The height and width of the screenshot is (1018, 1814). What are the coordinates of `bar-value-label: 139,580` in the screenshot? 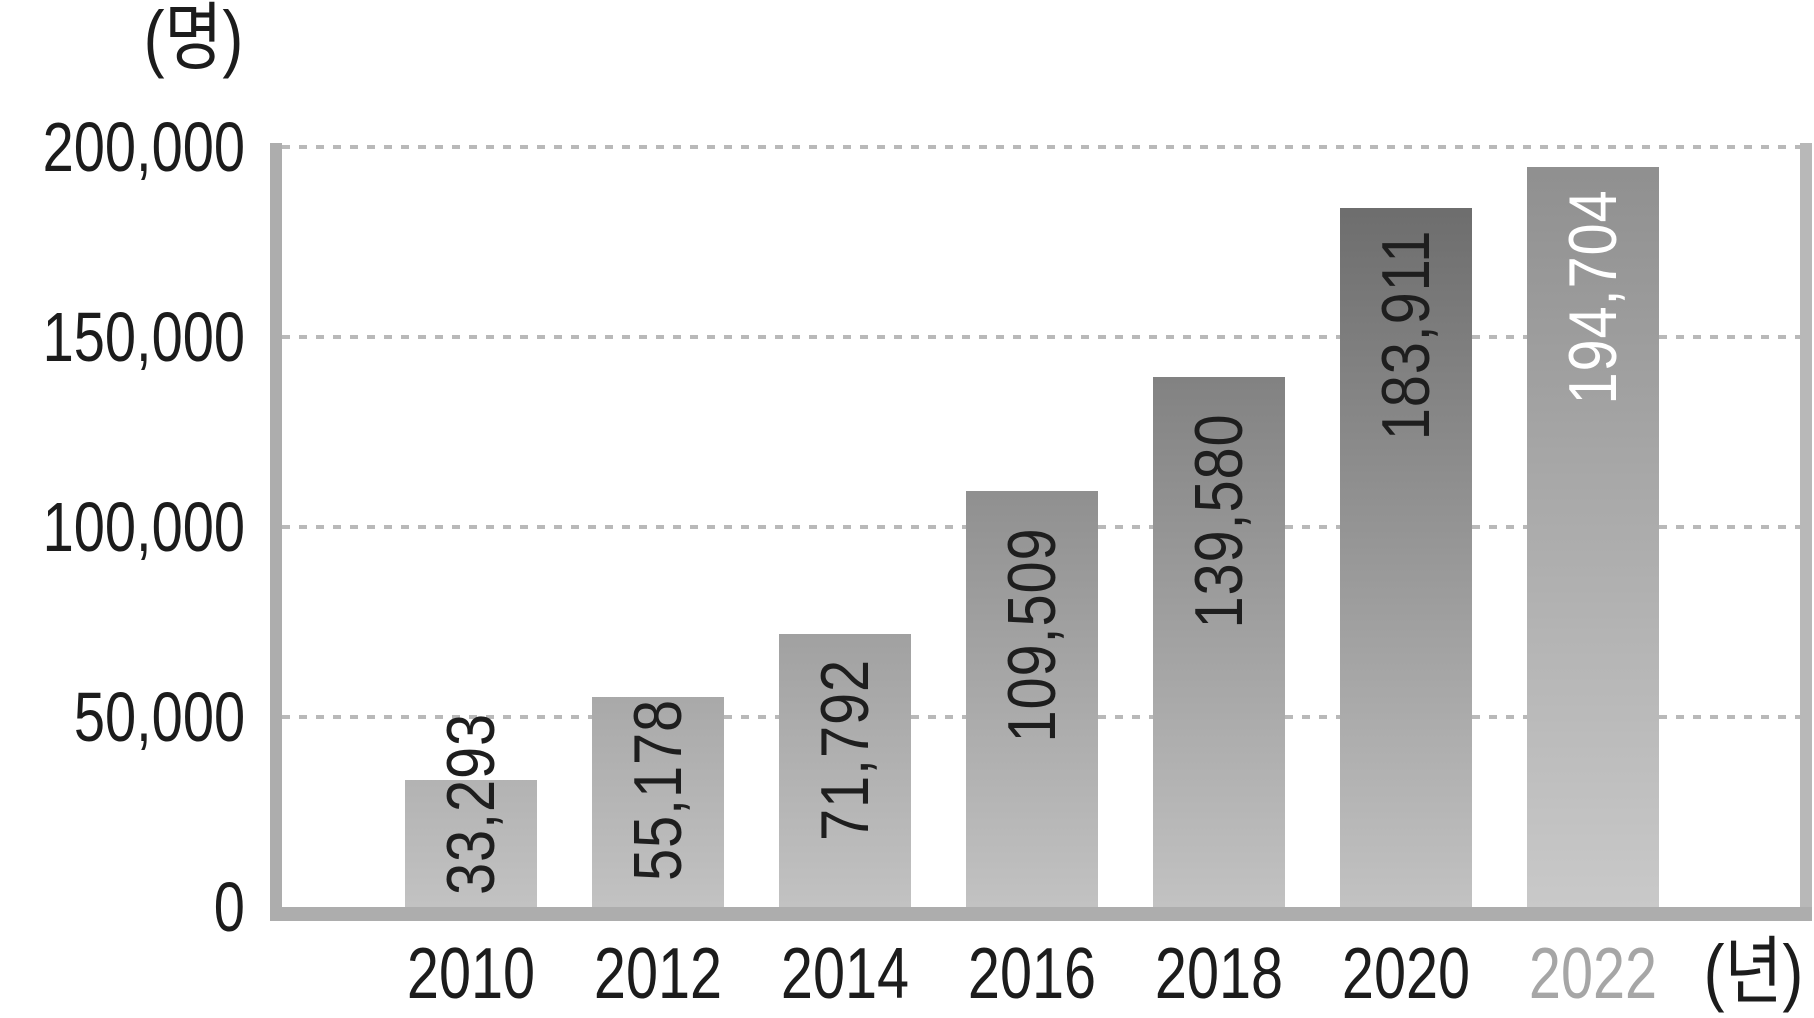 It's located at (1219, 521).